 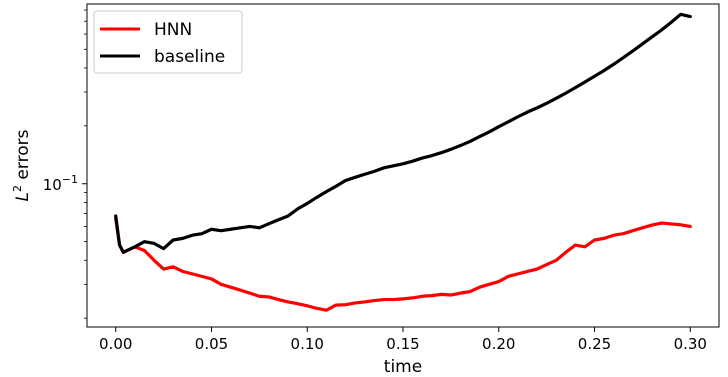 I want to click on y-tick-label-exponent: −1, so click(x=70, y=179).